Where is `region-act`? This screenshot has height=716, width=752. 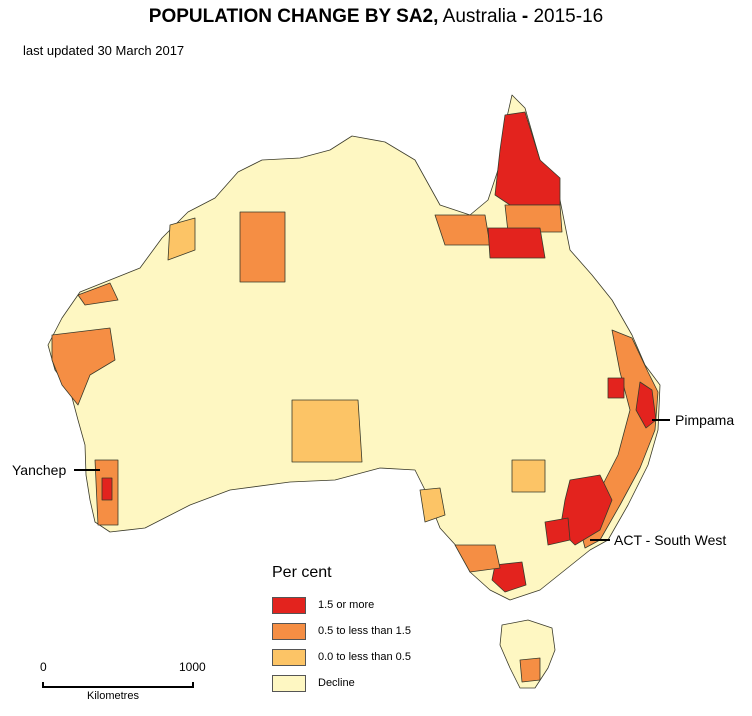 region-act is located at coordinates (557, 531).